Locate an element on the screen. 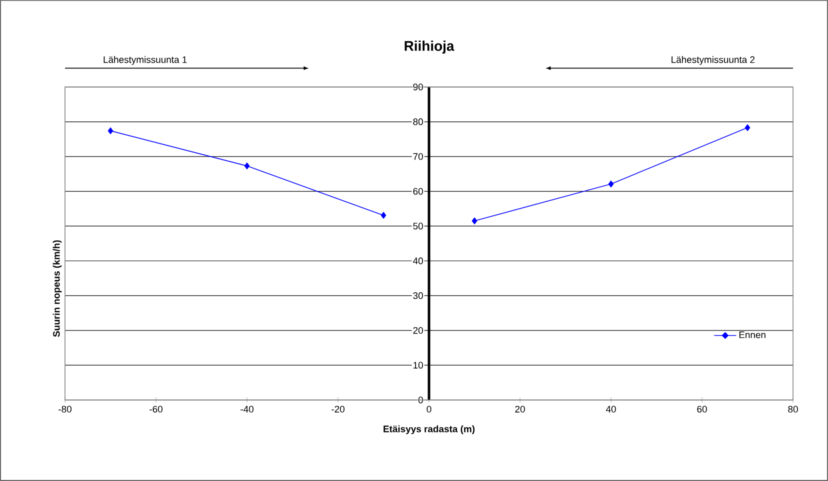 The image size is (828, 481). x-tick-label: -60 is located at coordinates (156, 409).